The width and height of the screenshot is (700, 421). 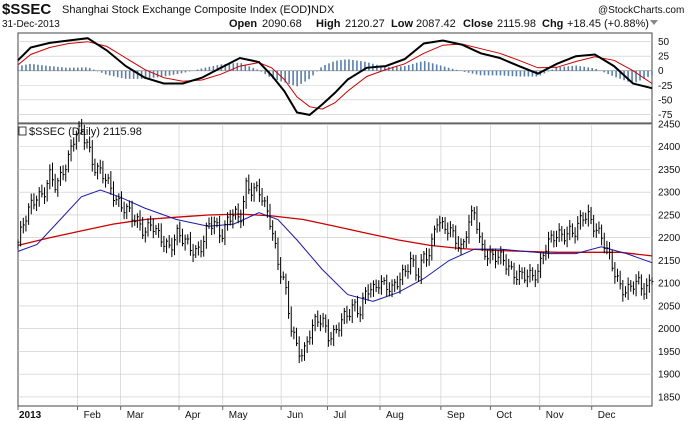 I want to click on macd-tick-label: -25, so click(x=665, y=86).